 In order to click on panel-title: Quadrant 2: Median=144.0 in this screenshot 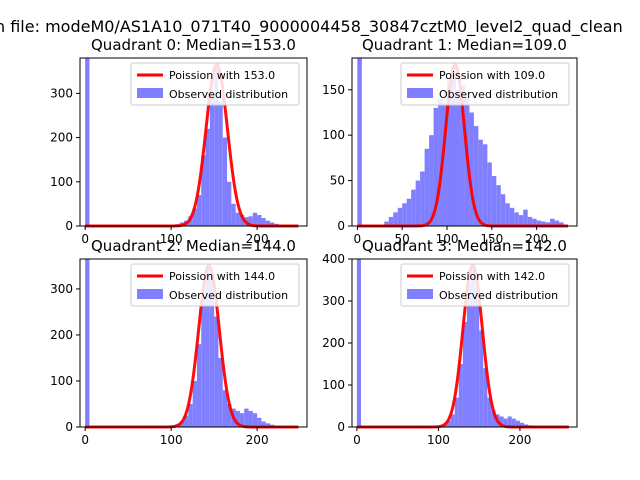, I will do `click(193, 246)`.